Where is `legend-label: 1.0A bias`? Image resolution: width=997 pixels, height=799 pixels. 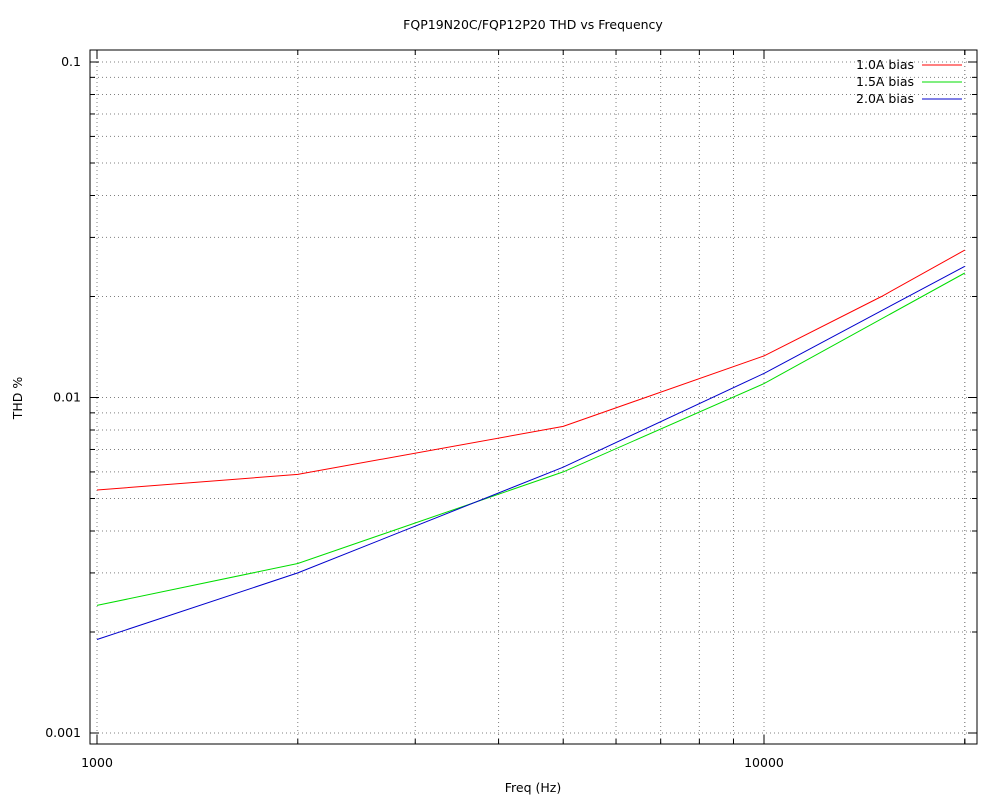 legend-label: 1.0A bias is located at coordinates (885, 64).